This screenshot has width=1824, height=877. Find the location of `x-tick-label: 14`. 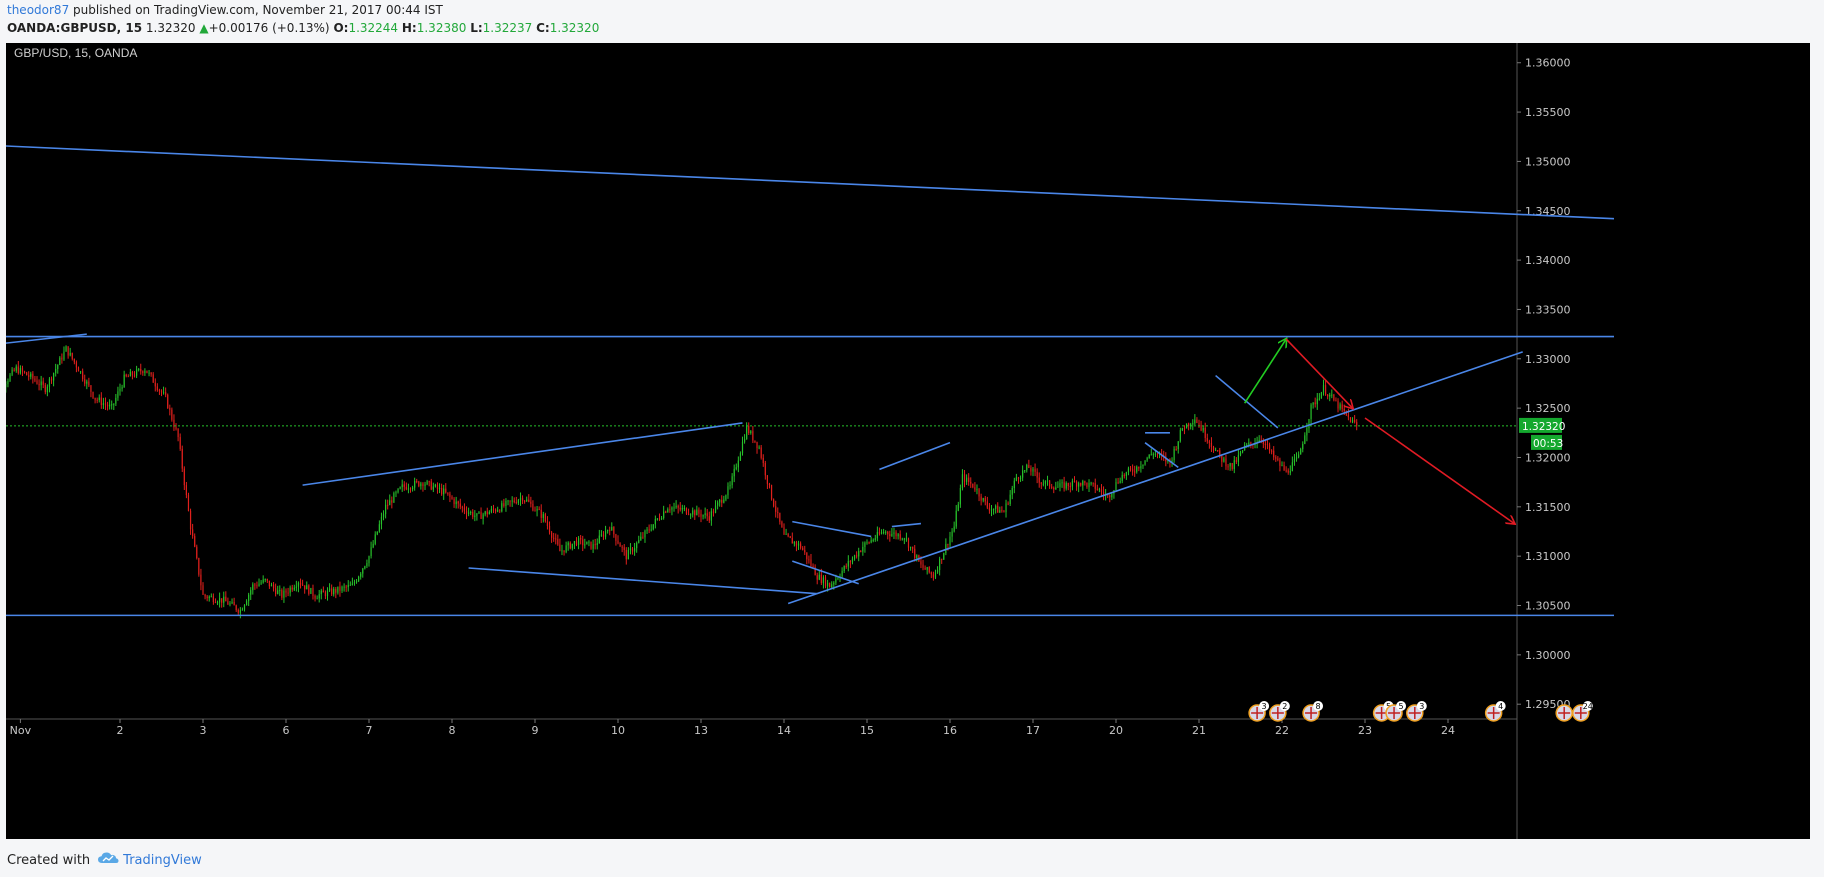

x-tick-label: 14 is located at coordinates (784, 730).